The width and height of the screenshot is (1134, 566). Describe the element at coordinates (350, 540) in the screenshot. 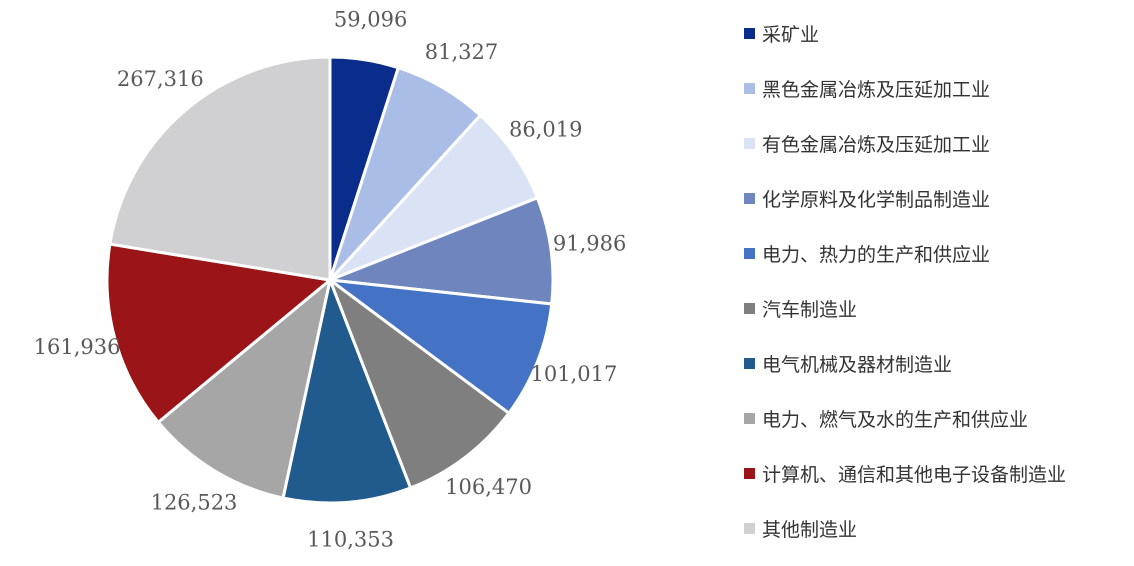

I see `data-label: 110,353` at that location.